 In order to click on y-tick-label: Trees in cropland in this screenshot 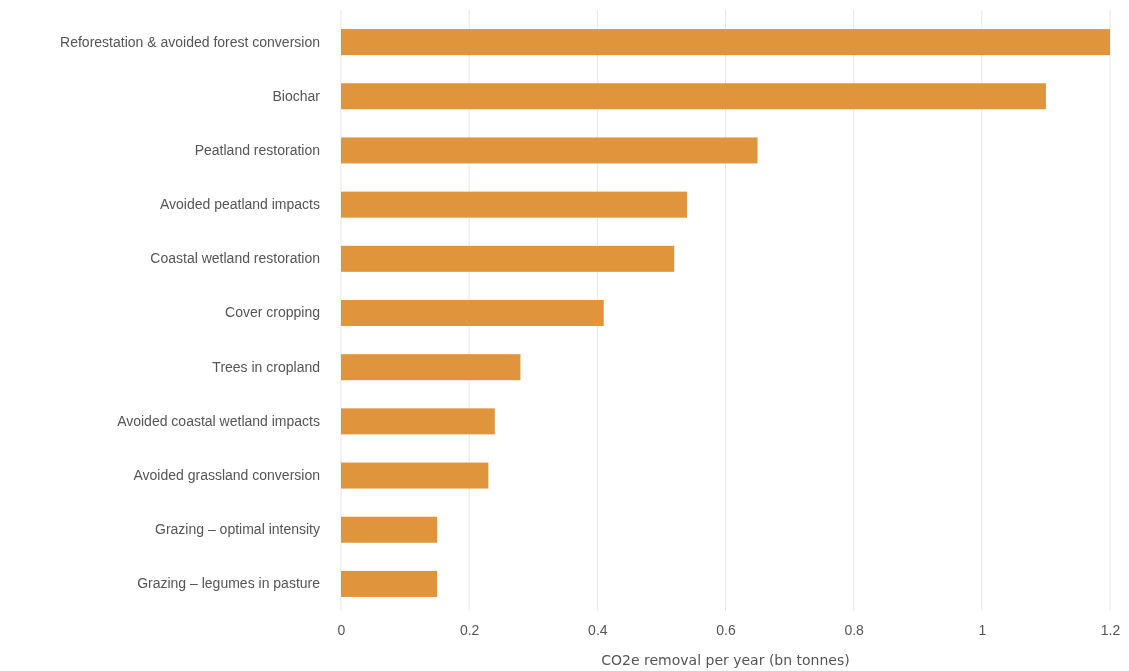, I will do `click(266, 366)`.